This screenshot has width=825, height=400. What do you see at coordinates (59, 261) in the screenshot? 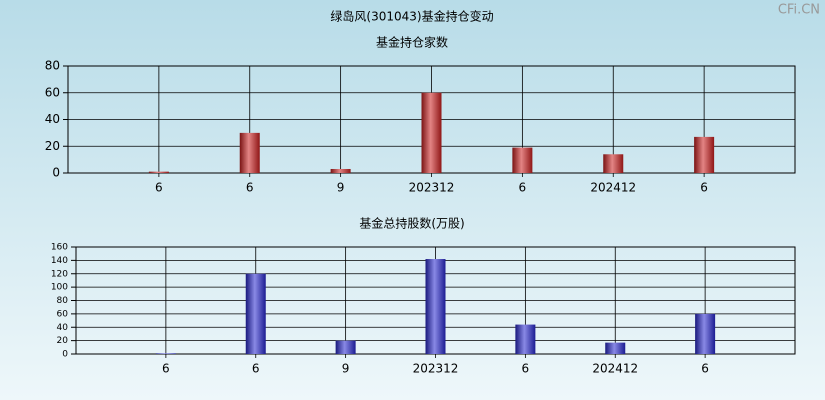
I see `y-tick-label: 140` at bounding box center [59, 261].